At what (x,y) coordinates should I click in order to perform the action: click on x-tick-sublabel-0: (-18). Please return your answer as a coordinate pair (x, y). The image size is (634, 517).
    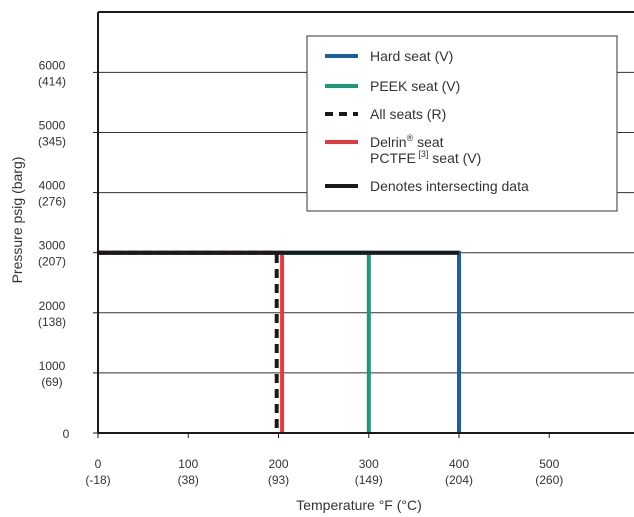
    Looking at the image, I should click on (97, 480).